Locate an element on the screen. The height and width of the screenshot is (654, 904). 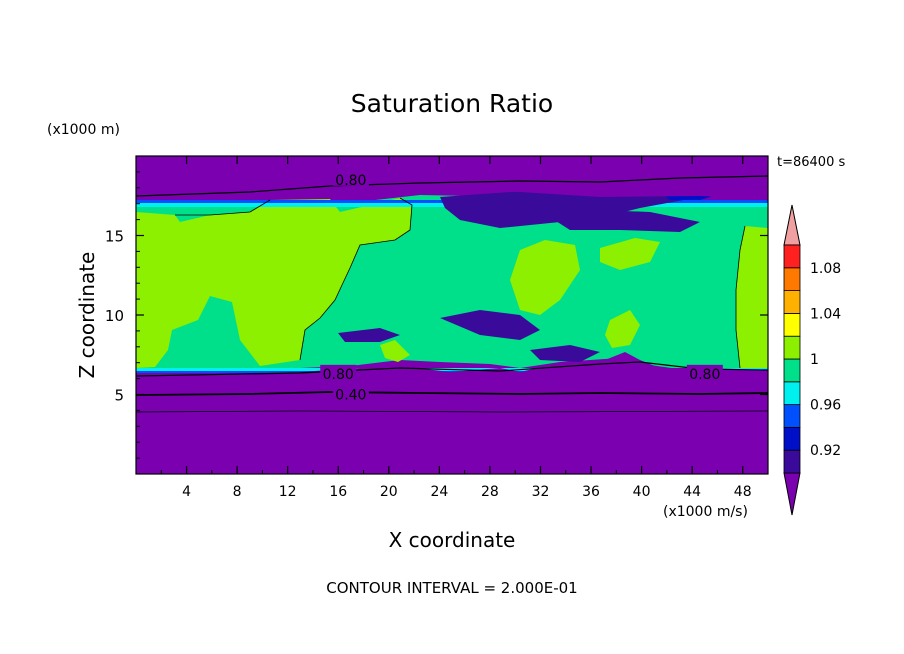
x-tick-label: 40 is located at coordinates (642, 492).